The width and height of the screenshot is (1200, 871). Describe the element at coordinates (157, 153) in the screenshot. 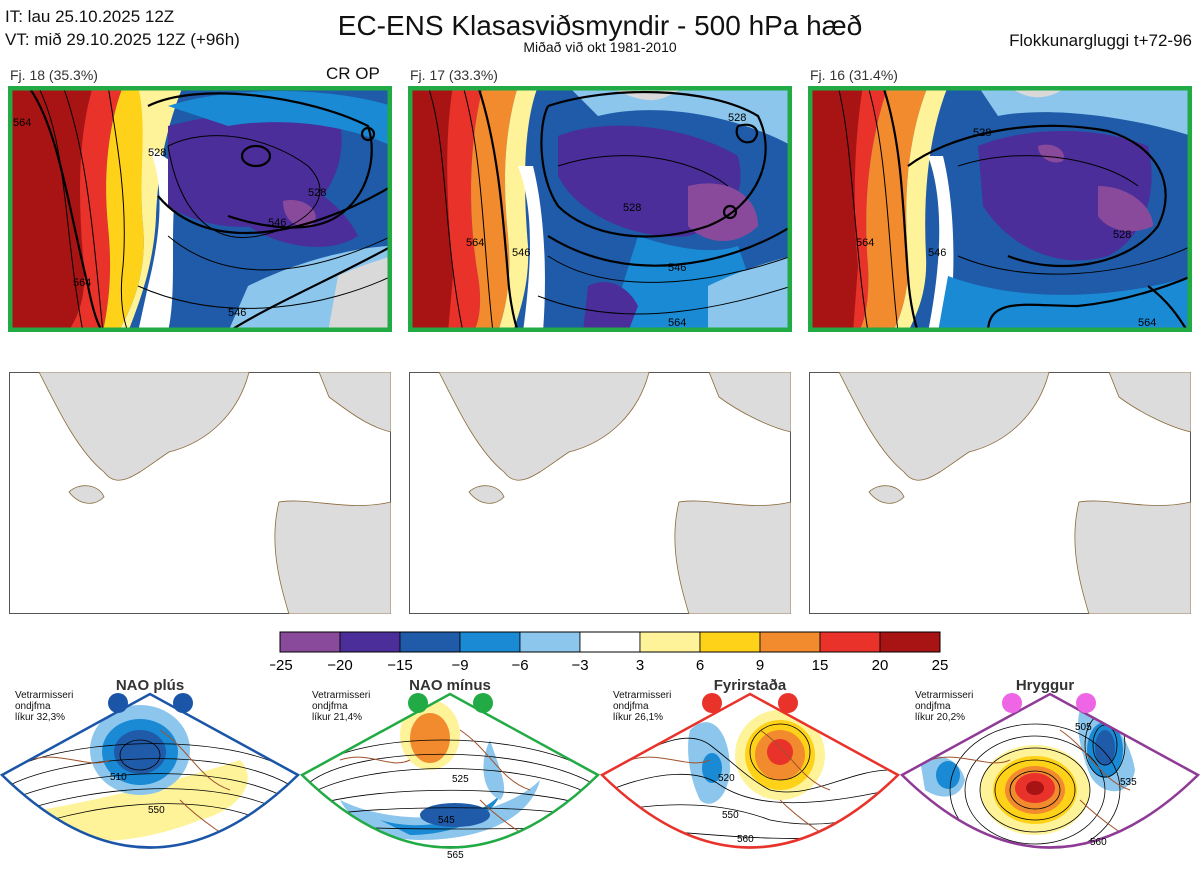

I see `cluster-1-contour-label: 528` at that location.